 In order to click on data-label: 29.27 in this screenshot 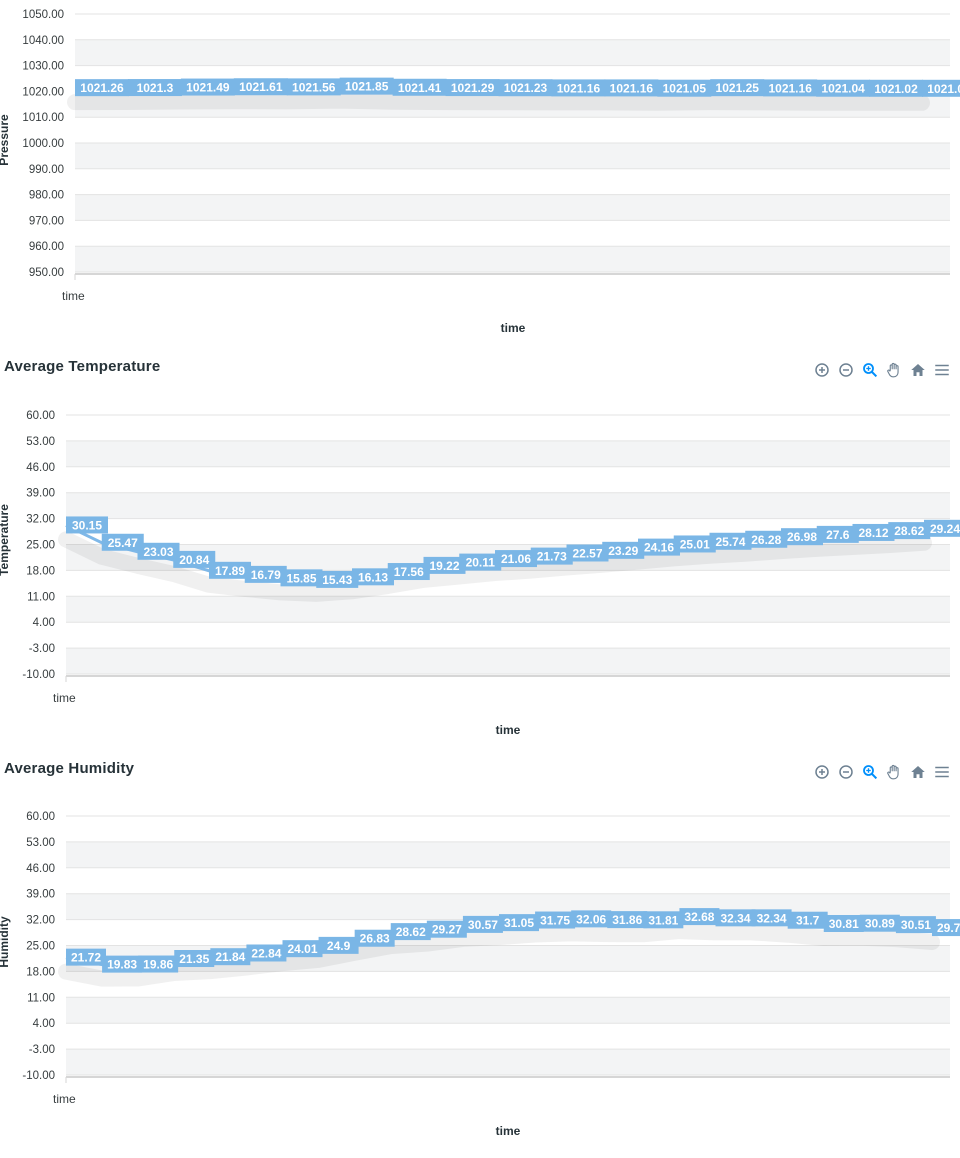, I will do `click(446, 929)`.